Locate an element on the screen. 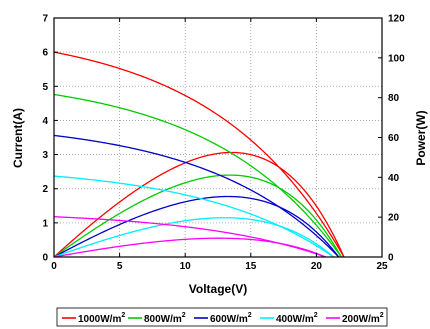 This screenshot has height=329, width=430. y-right-tick-label: 60 is located at coordinates (394, 138).